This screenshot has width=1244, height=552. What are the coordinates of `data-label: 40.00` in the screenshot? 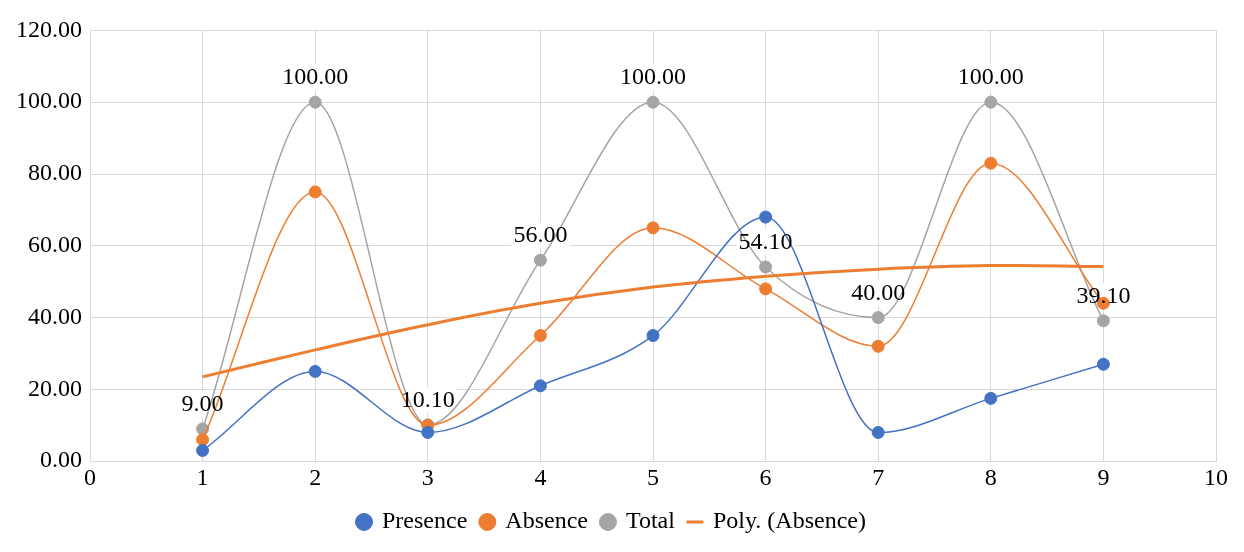 It's located at (878, 291).